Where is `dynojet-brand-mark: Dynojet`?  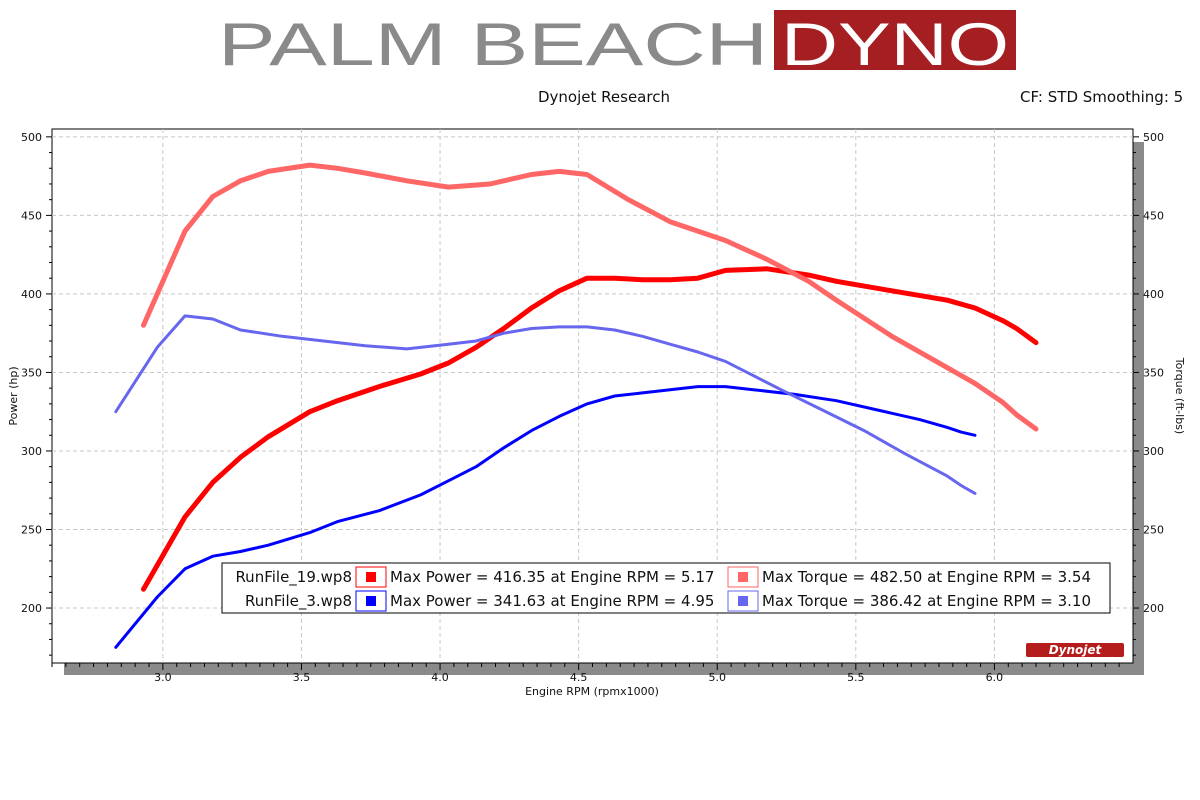
dynojet-brand-mark: Dynojet is located at coordinates (1075, 650).